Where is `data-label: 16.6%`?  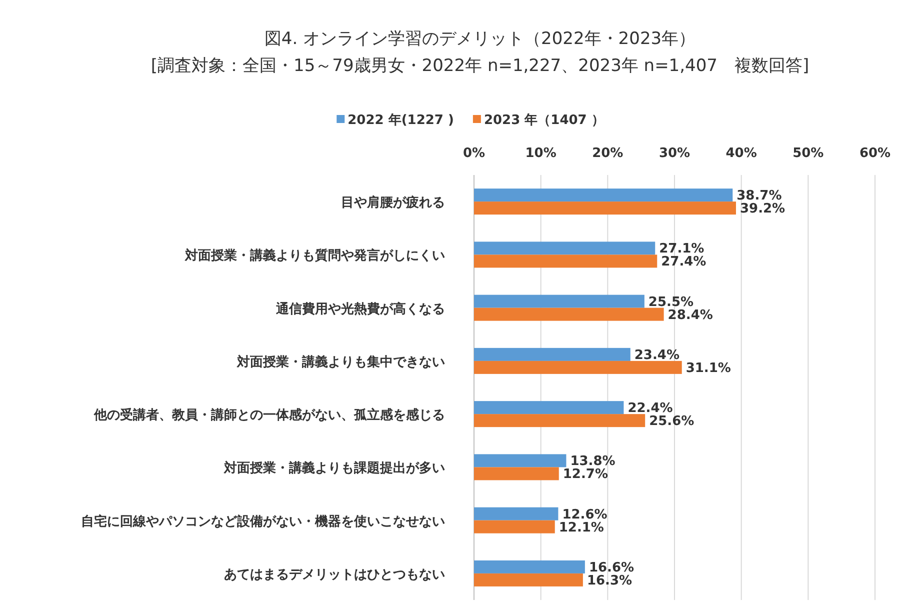
data-label: 16.6% is located at coordinates (611, 568).